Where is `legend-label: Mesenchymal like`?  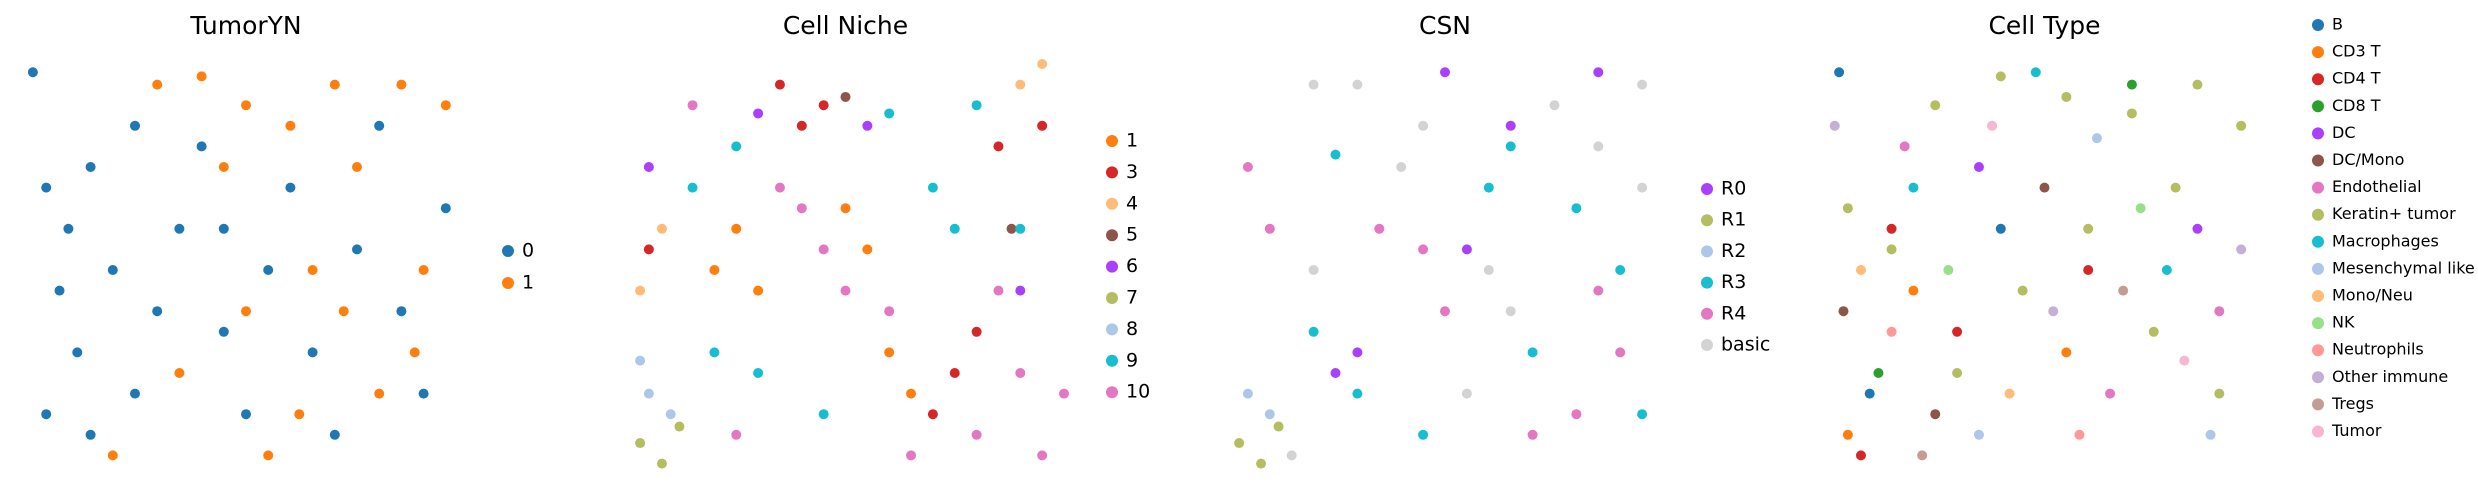 legend-label: Mesenchymal like is located at coordinates (2403, 267).